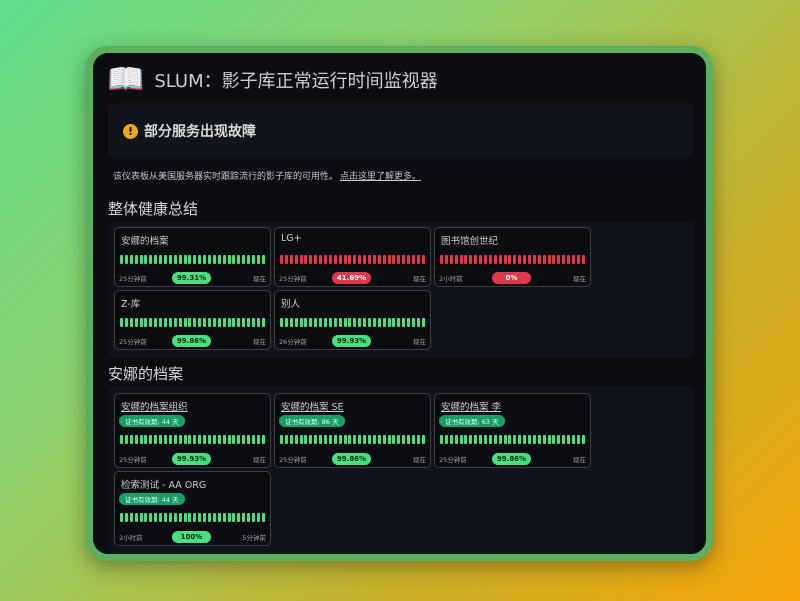 The image size is (800, 601). Describe the element at coordinates (471, 407) in the screenshot. I see `service-name: 安娜的档案 李` at that location.